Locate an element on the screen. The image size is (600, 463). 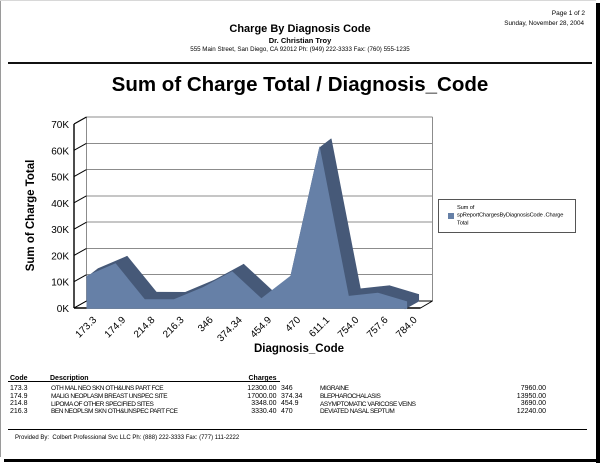
svg-text: 784.0 is located at coordinates (407, 328).